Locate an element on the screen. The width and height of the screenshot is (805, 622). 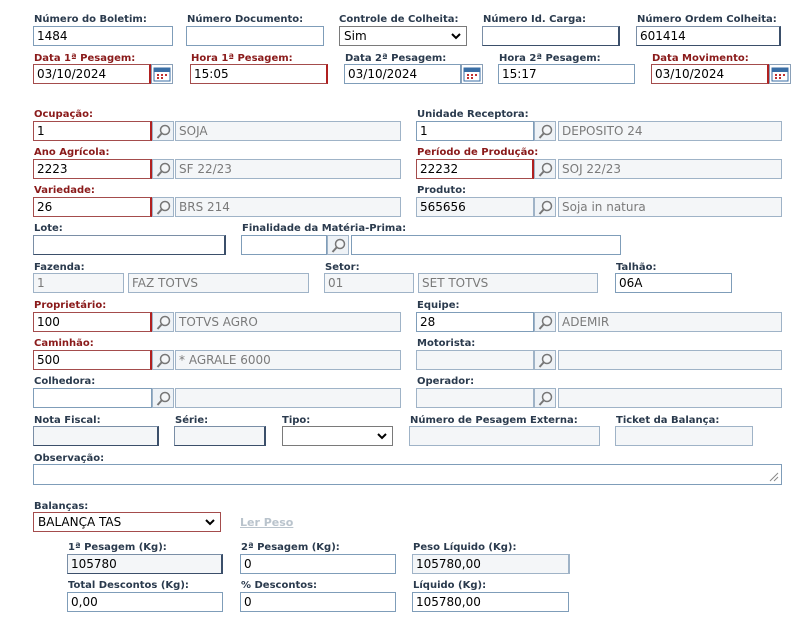
label-numero-ordem-colheita: Número Ordem Colheita: is located at coordinates (707, 19).